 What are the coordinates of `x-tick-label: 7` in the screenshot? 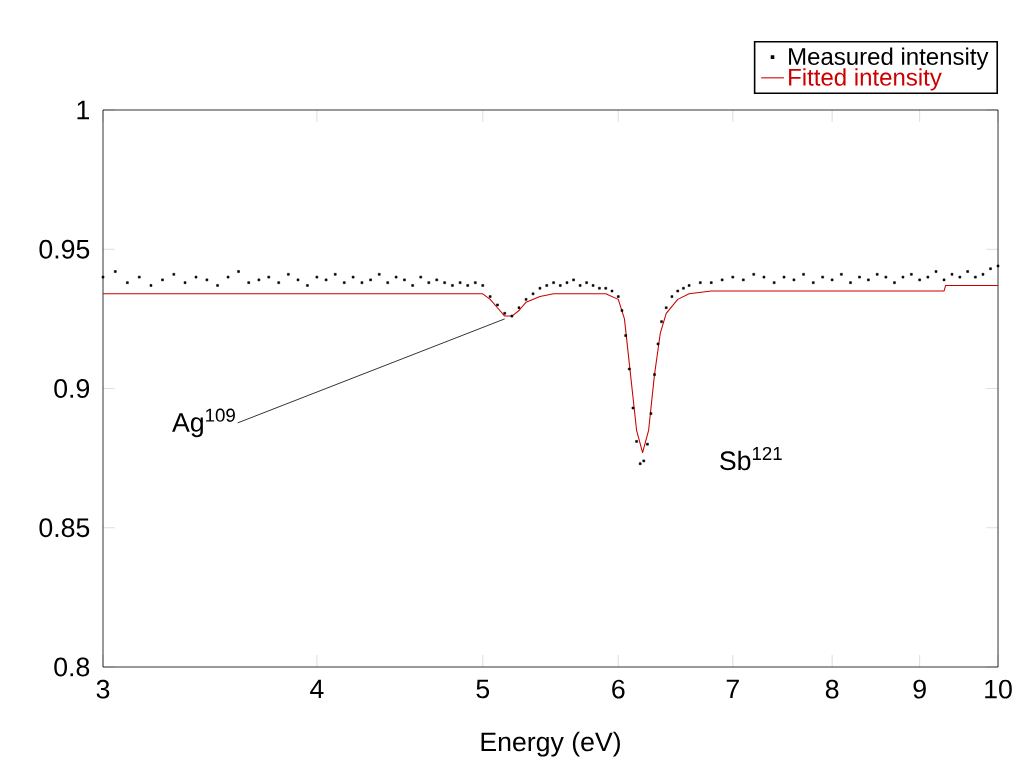 It's located at (732, 689).